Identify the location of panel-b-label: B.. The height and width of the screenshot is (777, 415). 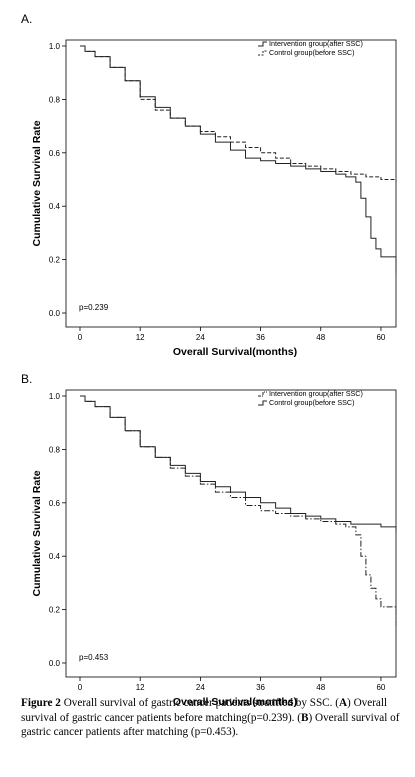
(27, 379).